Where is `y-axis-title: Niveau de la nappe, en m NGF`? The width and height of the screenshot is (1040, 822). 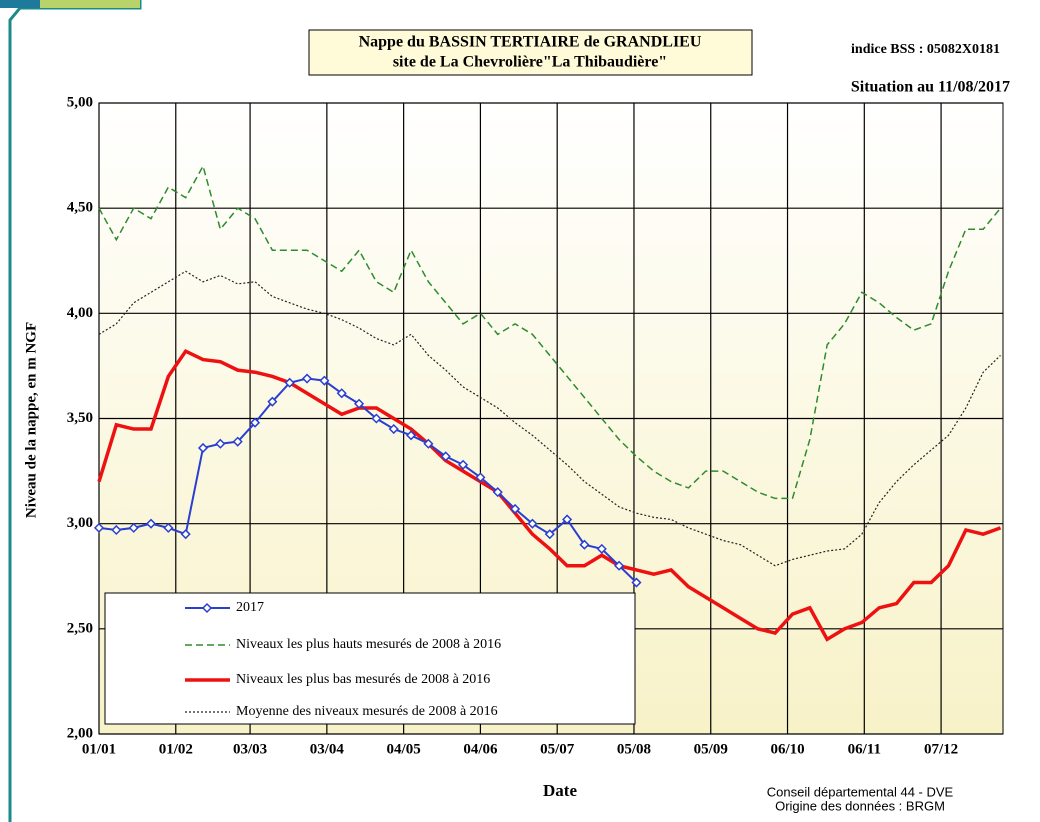 y-axis-title: Niveau de la nappe, en m NGF is located at coordinates (31, 420).